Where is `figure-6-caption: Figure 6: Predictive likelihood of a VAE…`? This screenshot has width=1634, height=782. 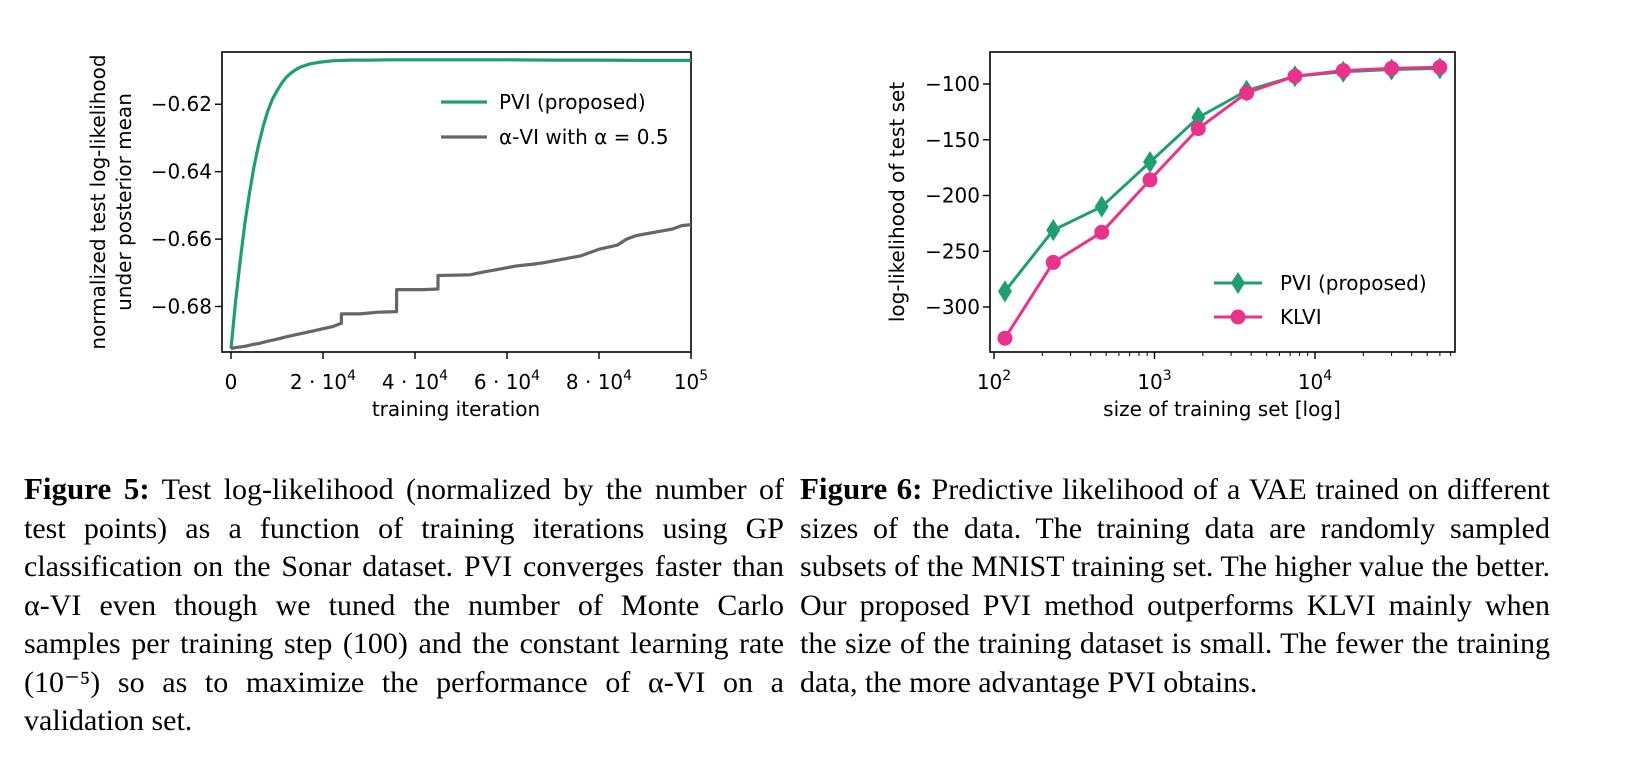
figure-6-caption: Figure 6: Predictive likelihood of a VAE… is located at coordinates (1175, 586).